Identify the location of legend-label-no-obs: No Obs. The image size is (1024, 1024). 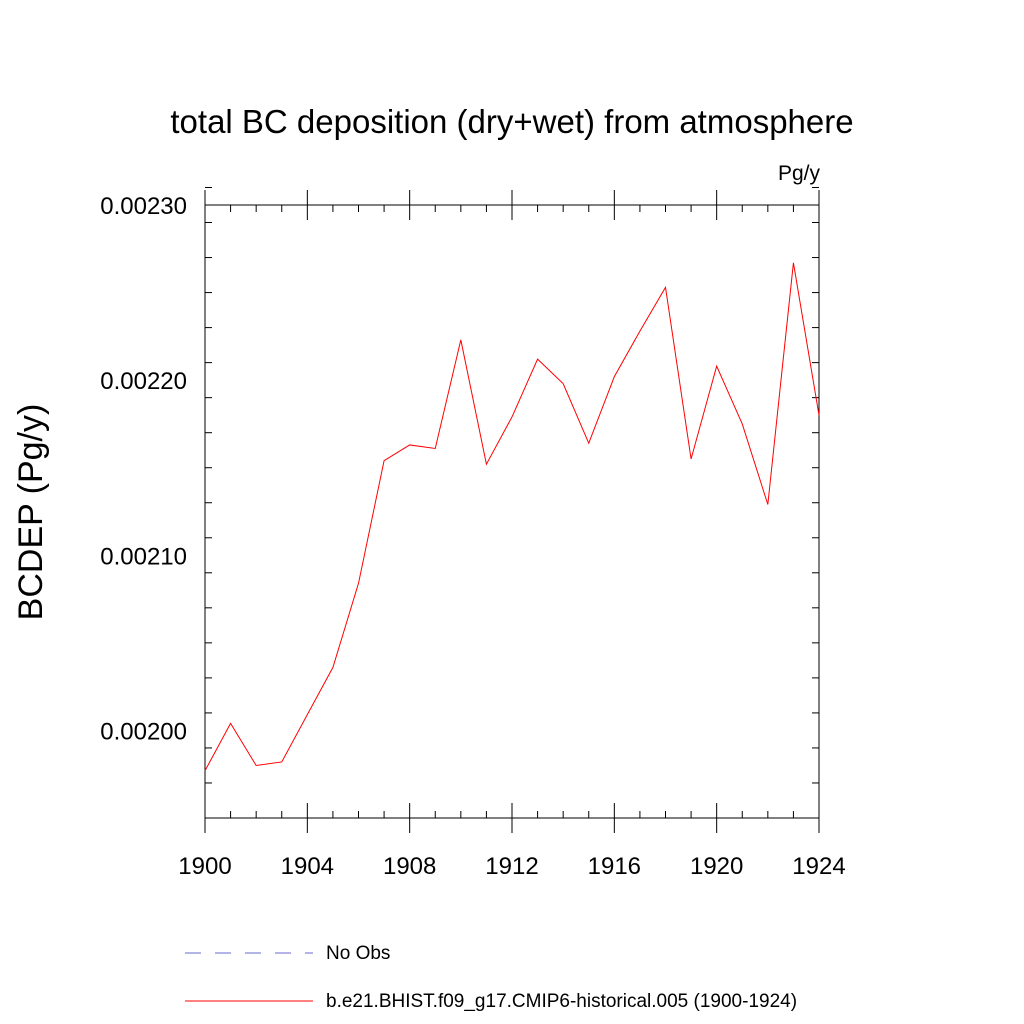
(358, 953).